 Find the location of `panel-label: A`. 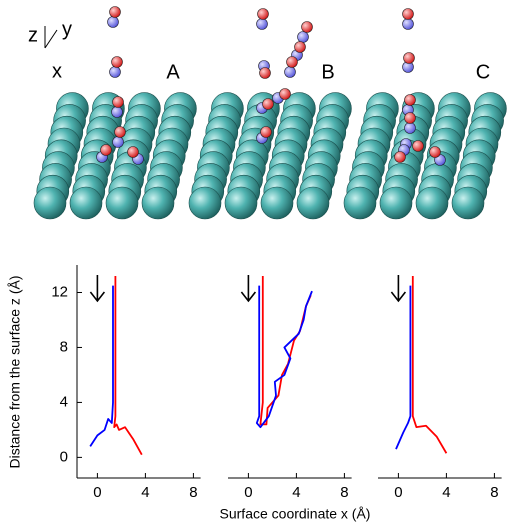

panel-label: A is located at coordinates (173, 72).